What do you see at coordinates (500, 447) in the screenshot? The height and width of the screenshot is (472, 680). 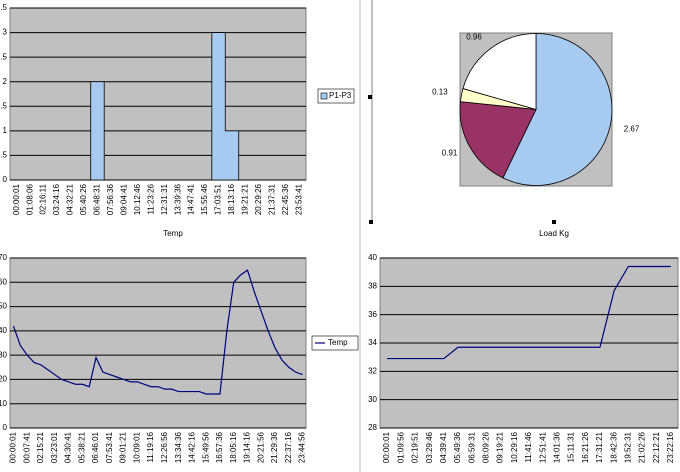 I see `x-tick-label: 09:19:21` at bounding box center [500, 447].